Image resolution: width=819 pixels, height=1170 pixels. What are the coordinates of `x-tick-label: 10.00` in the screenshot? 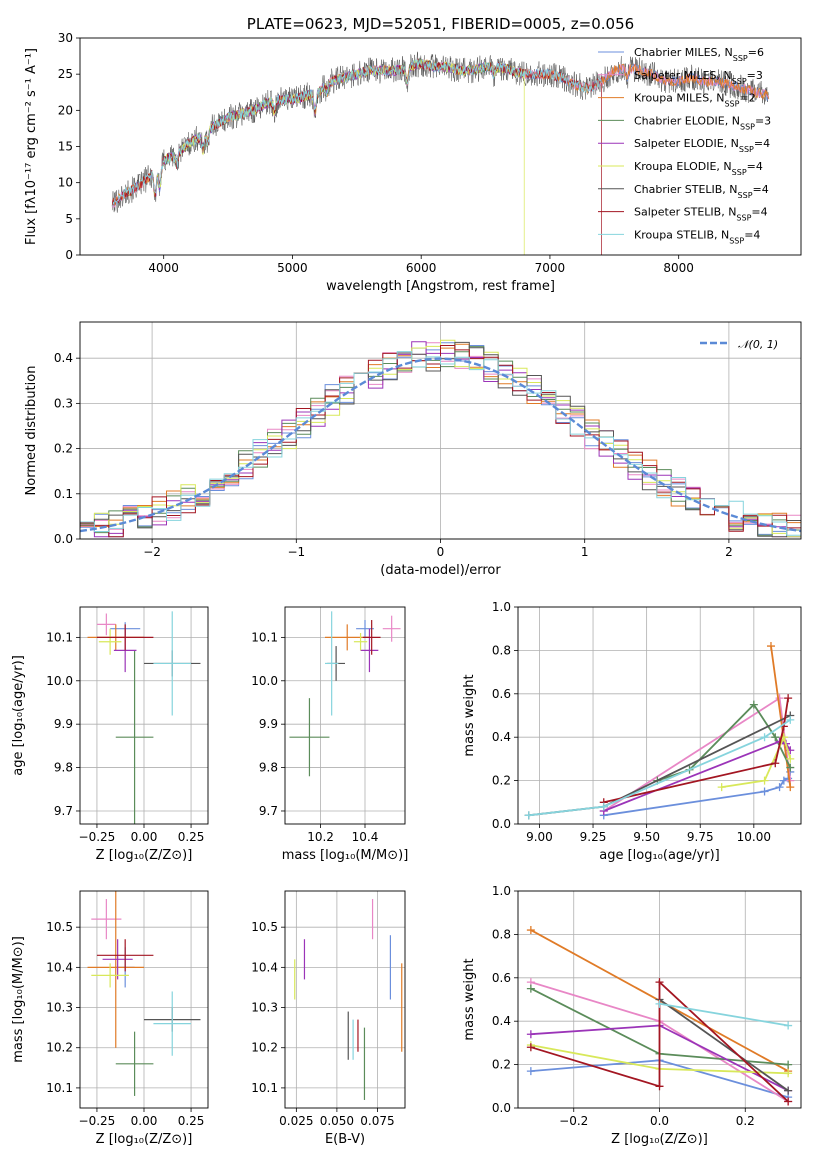 It's located at (754, 837).